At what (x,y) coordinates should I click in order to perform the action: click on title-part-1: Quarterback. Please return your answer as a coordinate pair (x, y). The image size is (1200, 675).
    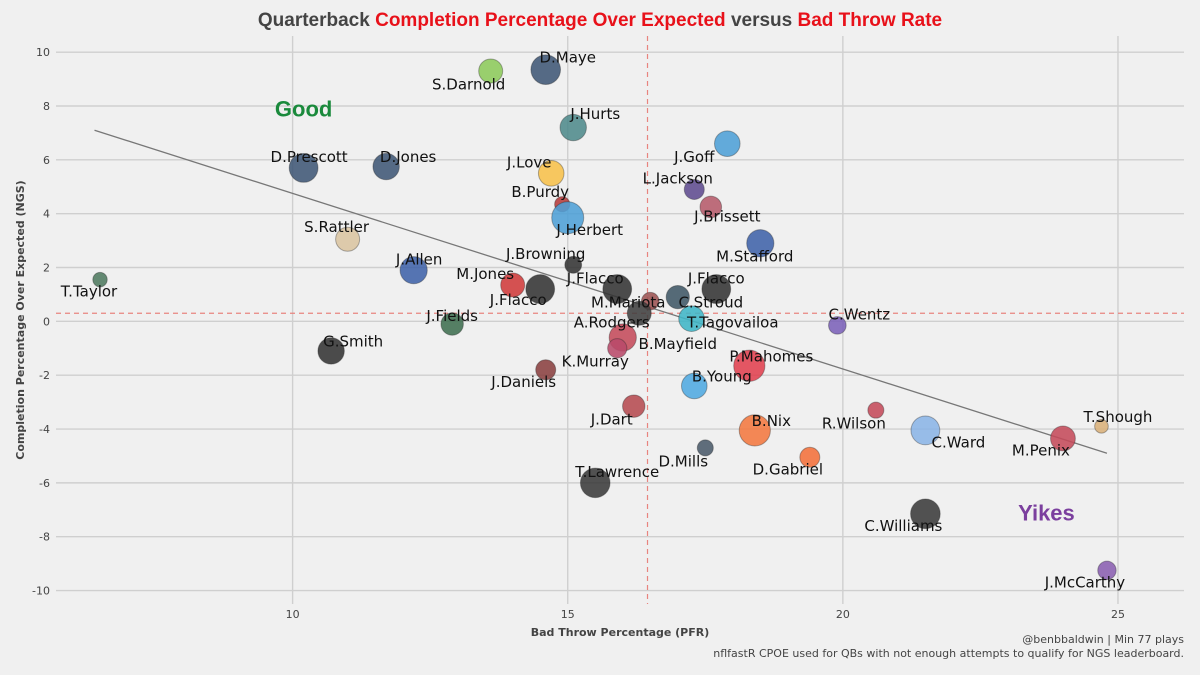
    Looking at the image, I should click on (316, 20).